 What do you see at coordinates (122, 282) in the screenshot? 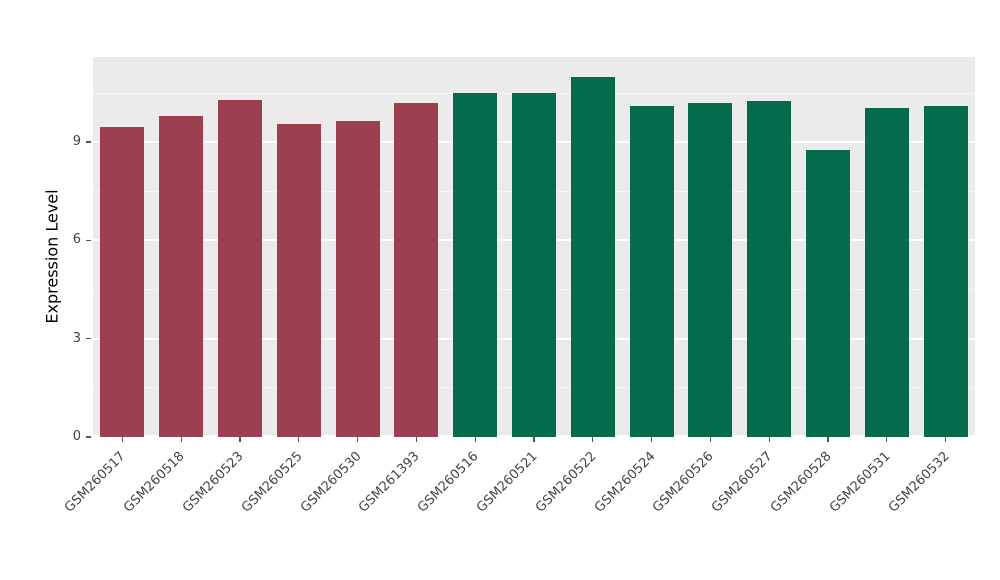
I see `bar-GSM260517` at bounding box center [122, 282].